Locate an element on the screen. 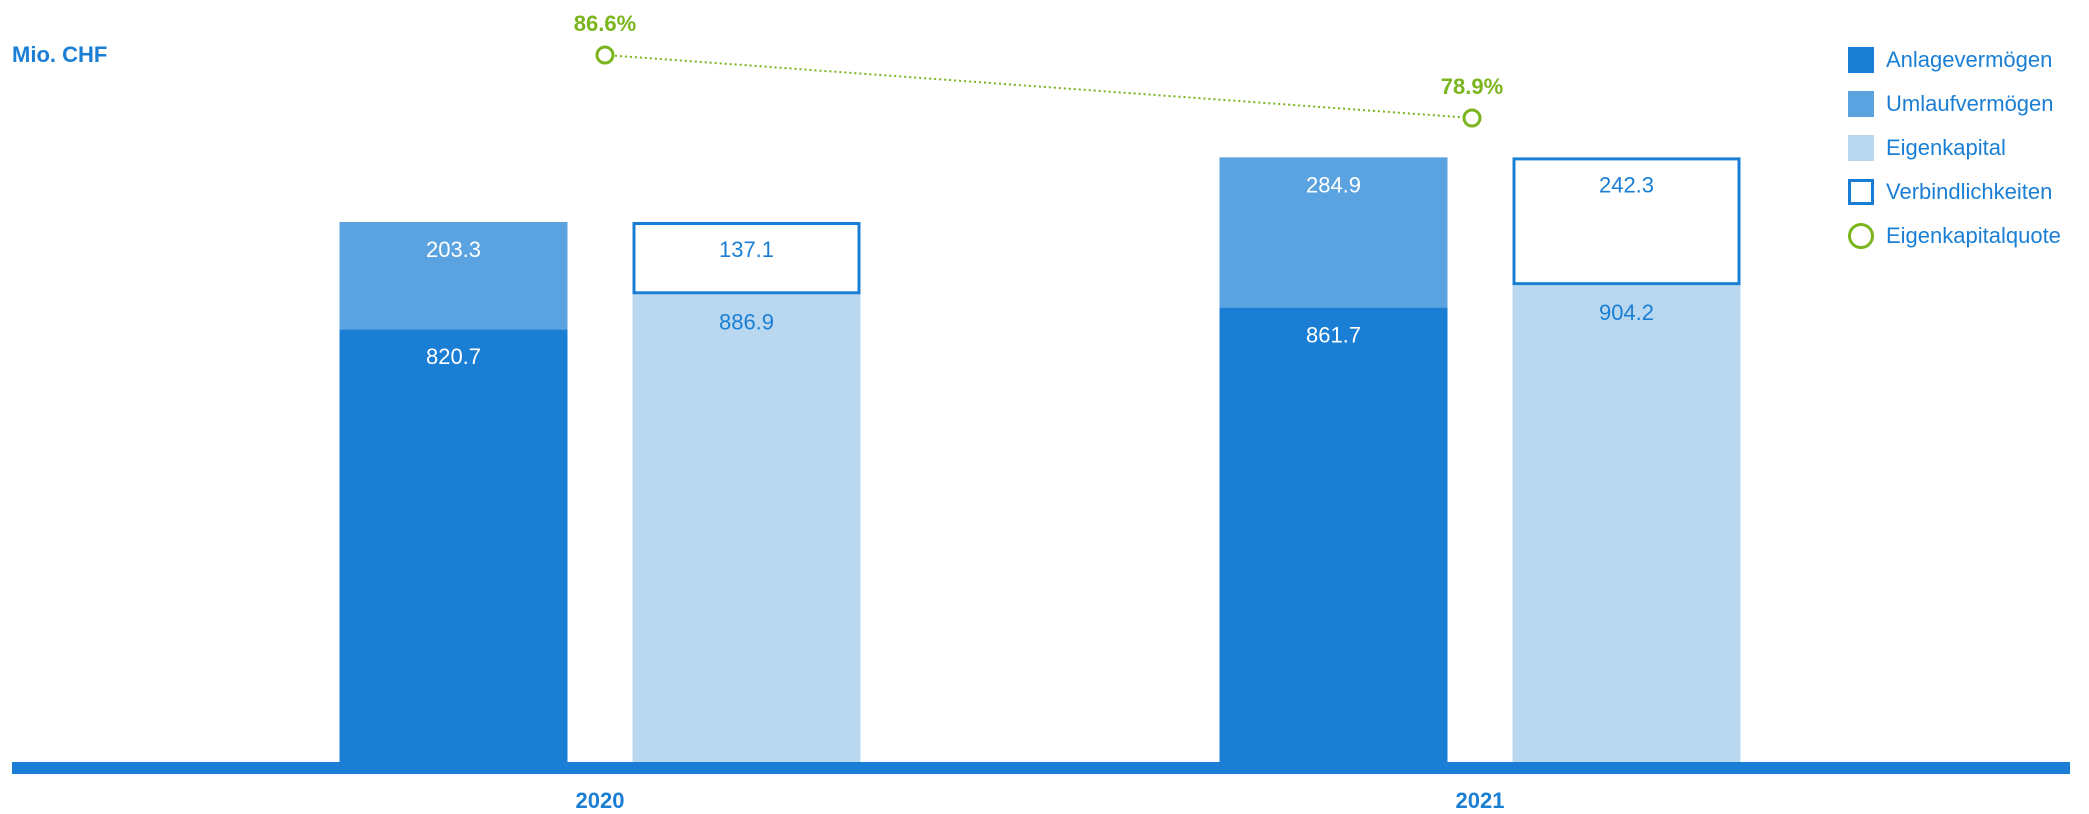  eigenkapital-swatch-icon is located at coordinates (1861, 148).